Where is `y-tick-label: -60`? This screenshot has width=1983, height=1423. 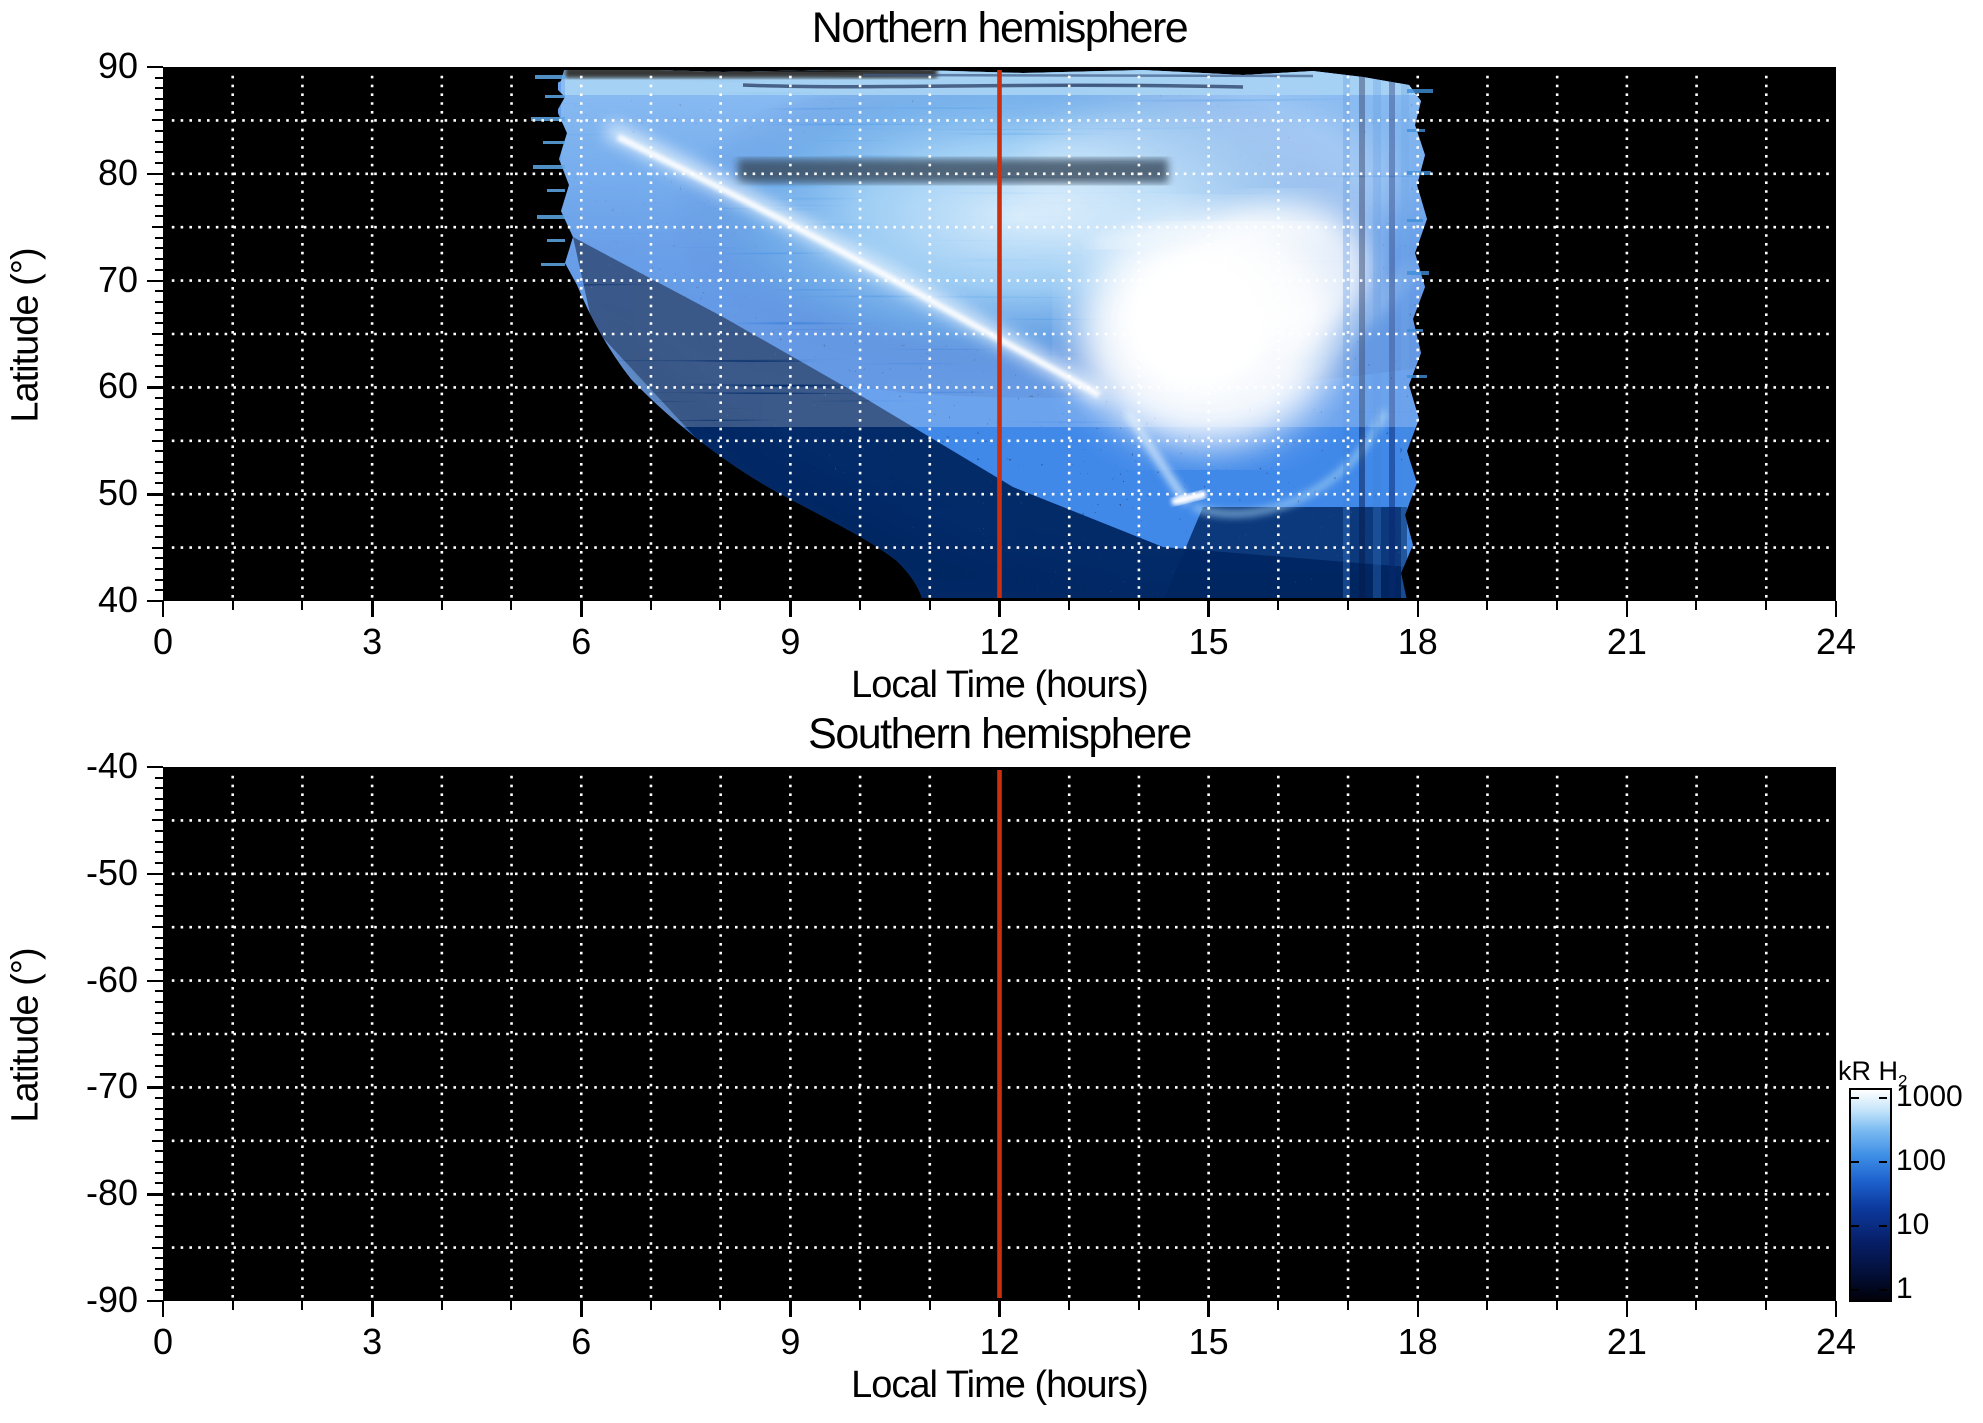
y-tick-label: -60 is located at coordinates (111, 979).